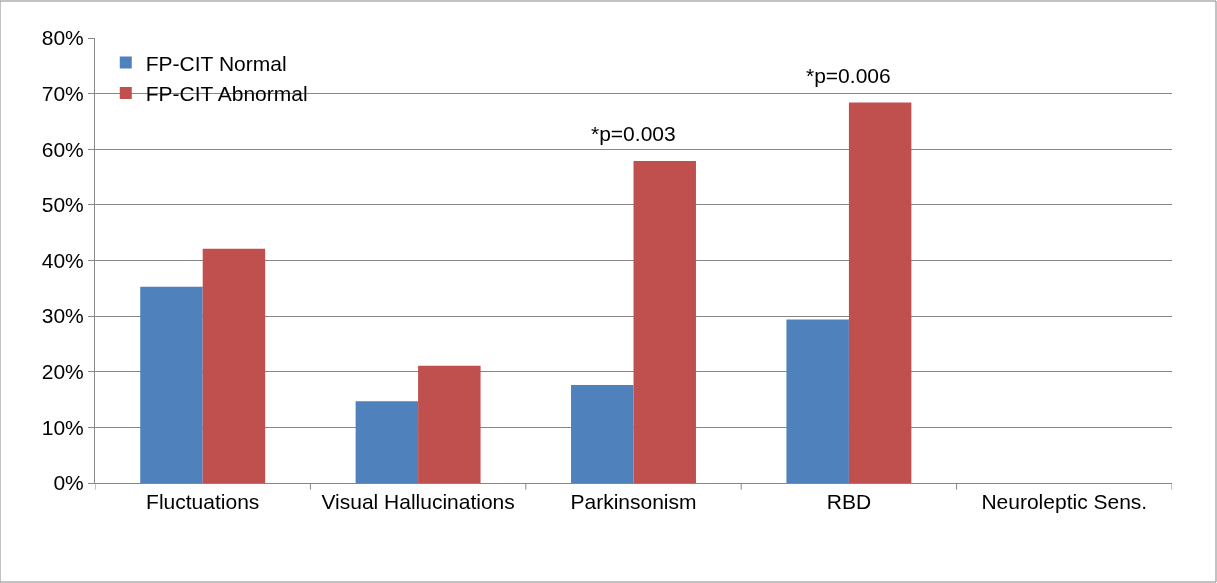 The image size is (1217, 583). What do you see at coordinates (62, 149) in the screenshot?
I see `y-tick-label: 60%` at bounding box center [62, 149].